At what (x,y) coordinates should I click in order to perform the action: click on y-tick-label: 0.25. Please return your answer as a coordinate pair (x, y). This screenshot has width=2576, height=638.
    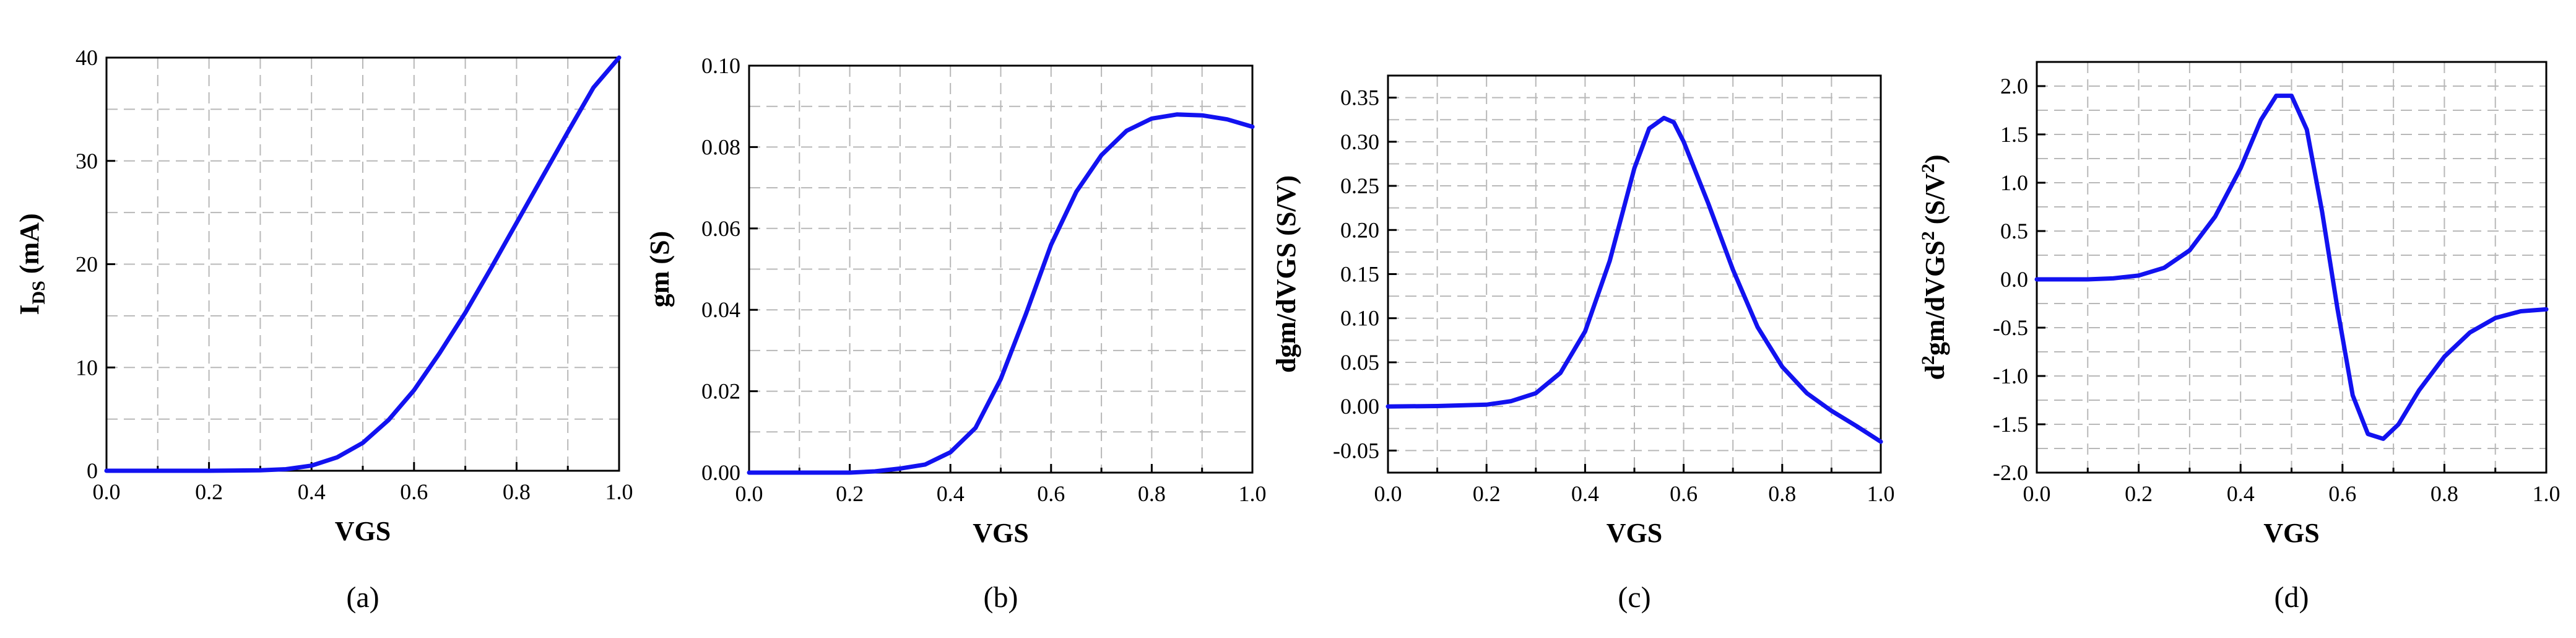
    Looking at the image, I should click on (1359, 185).